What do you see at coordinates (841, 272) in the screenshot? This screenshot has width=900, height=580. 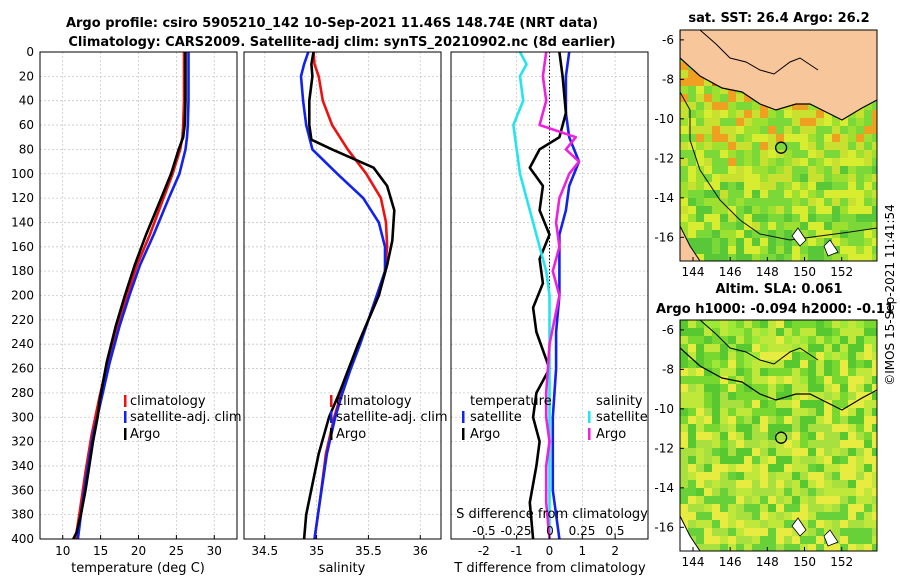 I see `lon-tick-label: 152` at bounding box center [841, 272].